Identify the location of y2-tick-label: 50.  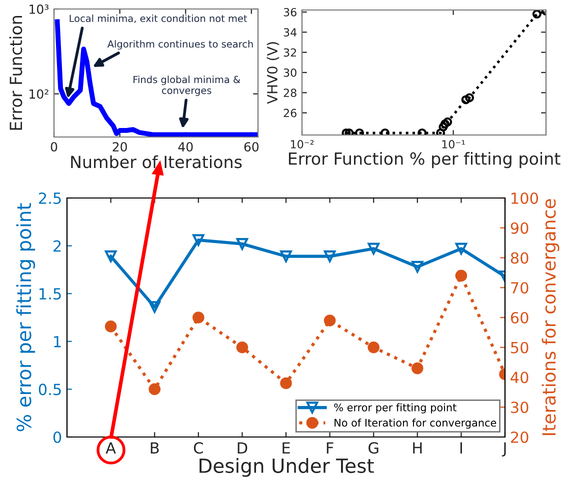
(519, 348).